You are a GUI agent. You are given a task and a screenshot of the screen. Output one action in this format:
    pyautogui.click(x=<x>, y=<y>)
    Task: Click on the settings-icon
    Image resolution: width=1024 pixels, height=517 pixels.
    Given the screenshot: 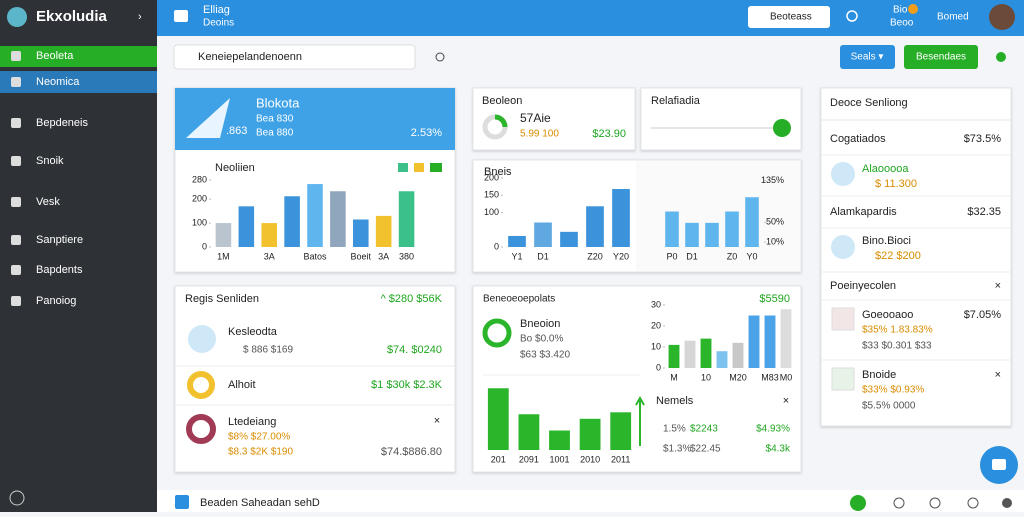 What is the action you would take?
    pyautogui.click(x=17, y=498)
    